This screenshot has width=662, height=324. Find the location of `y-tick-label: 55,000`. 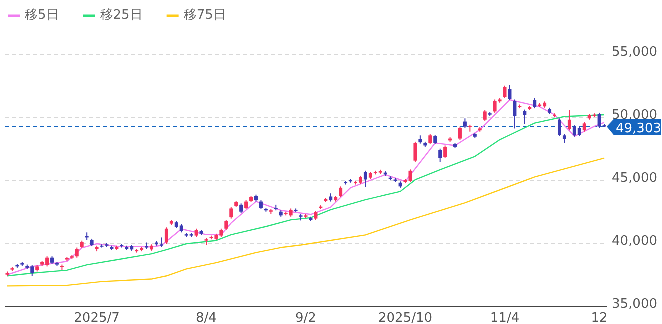

y-tick-label: 55,000 is located at coordinates (635, 52).